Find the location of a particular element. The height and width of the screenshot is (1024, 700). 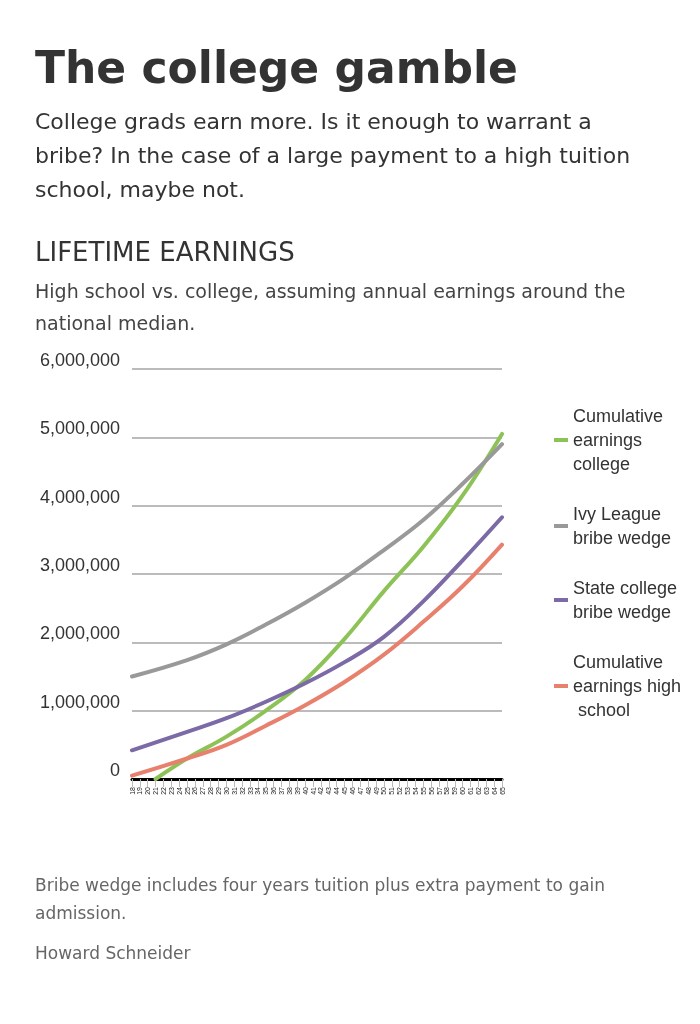

y-tick-label: 3,000,000 is located at coordinates (79, 565).